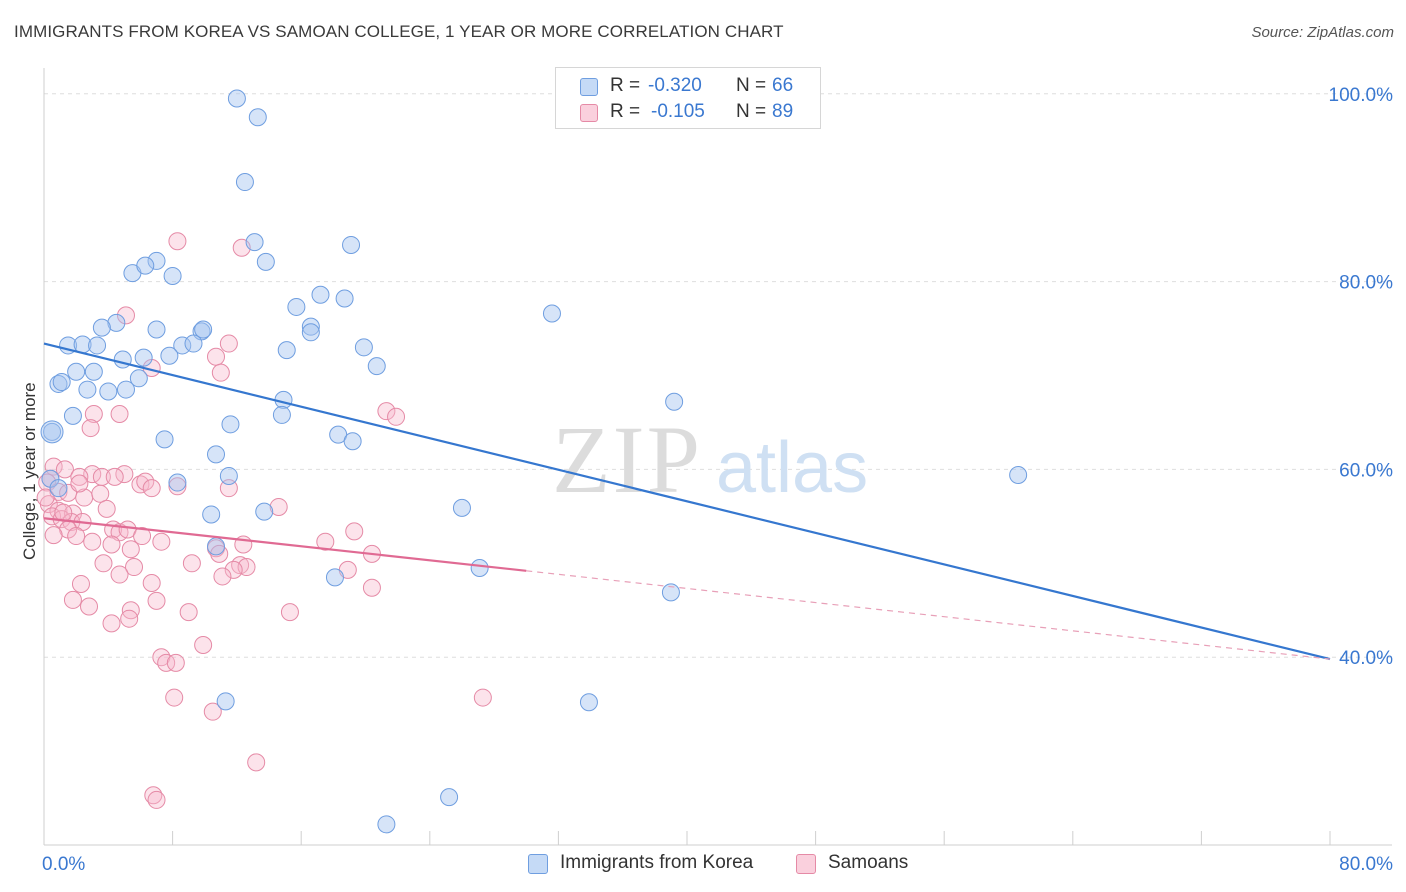 This screenshot has width=1406, height=892. Describe the element at coordinates (868, 862) in the screenshot. I see `bottom-legend-label-samoans: Samoans` at that location.